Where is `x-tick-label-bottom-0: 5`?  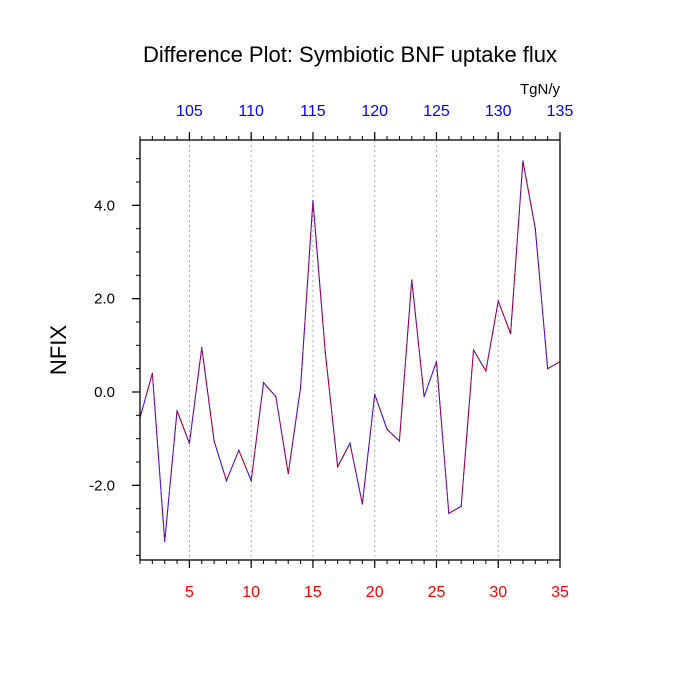
x-tick-label-bottom-0: 5 is located at coordinates (189, 592).